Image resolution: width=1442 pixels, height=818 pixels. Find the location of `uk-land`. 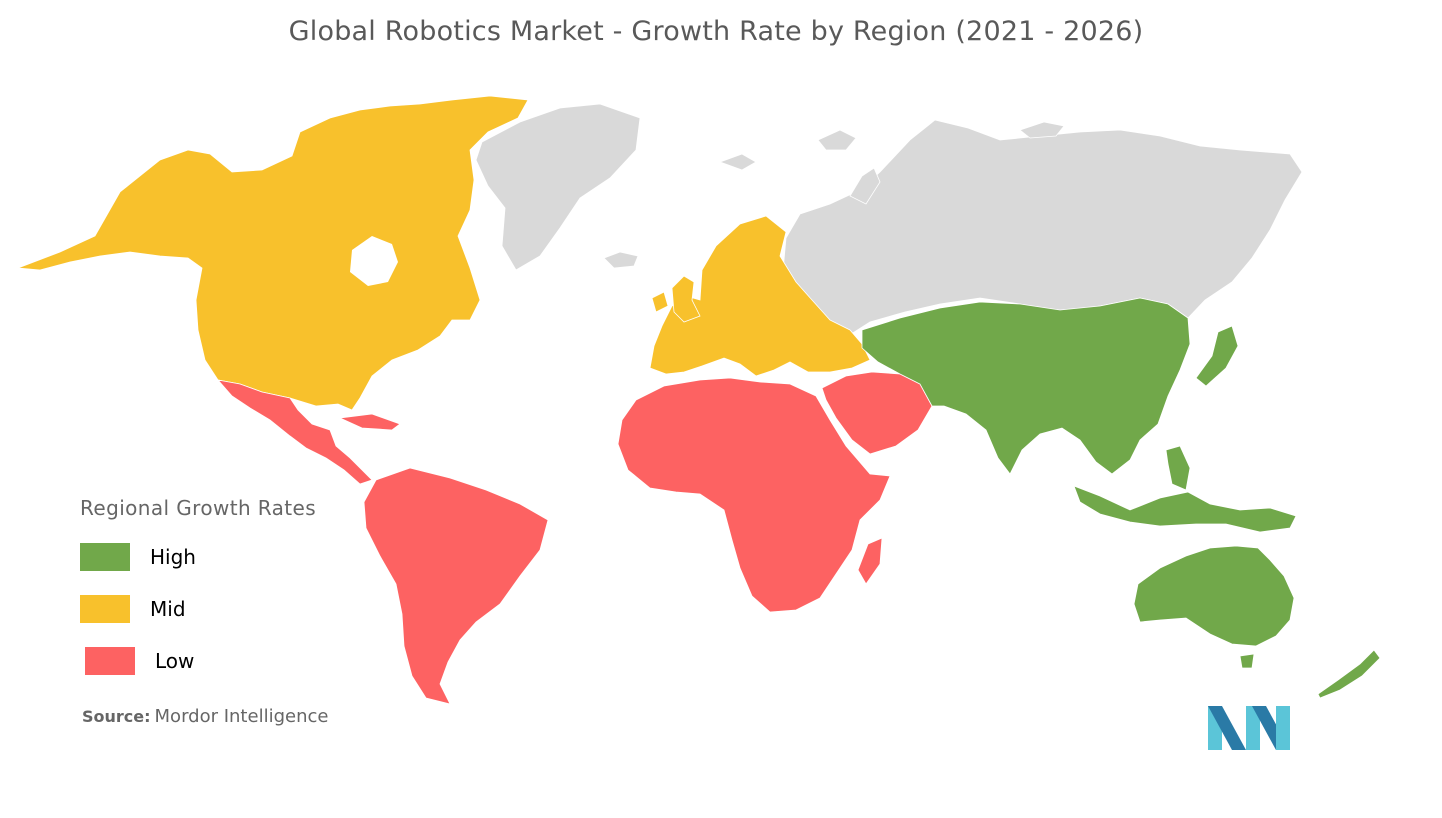

uk-land is located at coordinates (686, 299).